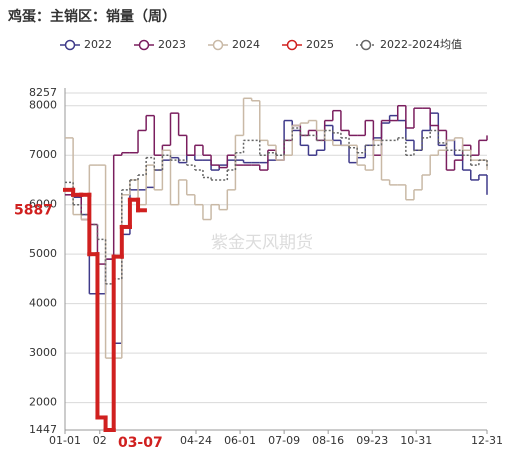 The image size is (508, 451). What do you see at coordinates (43, 352) in the screenshot?
I see `y-tick-label: 3000` at bounding box center [43, 352].